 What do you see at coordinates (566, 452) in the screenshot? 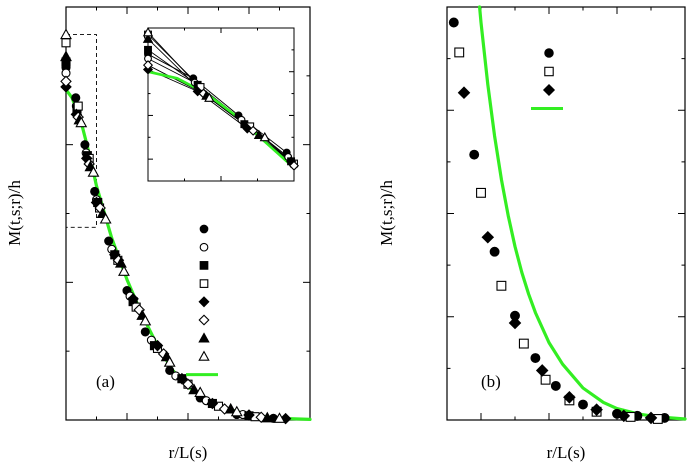
I see `panel-b-xlabel: r/L(s)` at bounding box center [566, 452].